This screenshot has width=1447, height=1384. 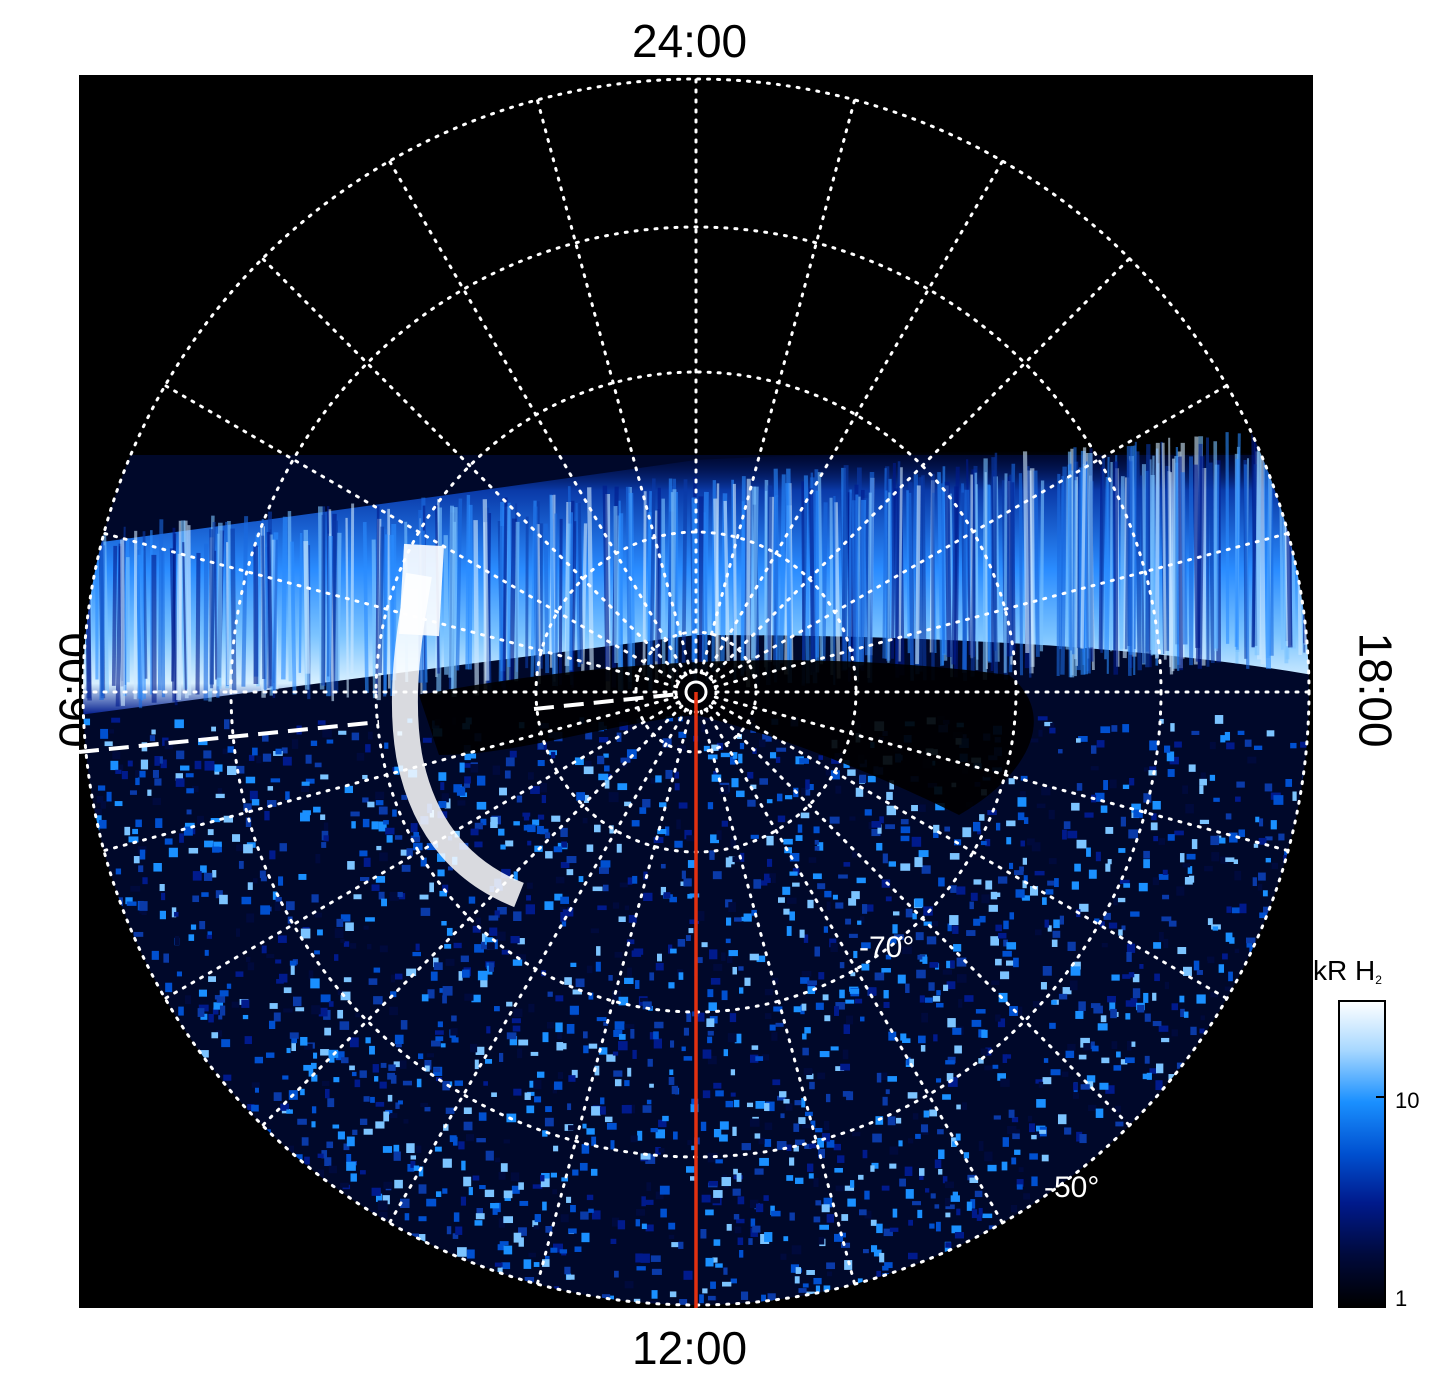 What do you see at coordinates (886, 947) in the screenshot?
I see `latitude-label-70: -70°` at bounding box center [886, 947].